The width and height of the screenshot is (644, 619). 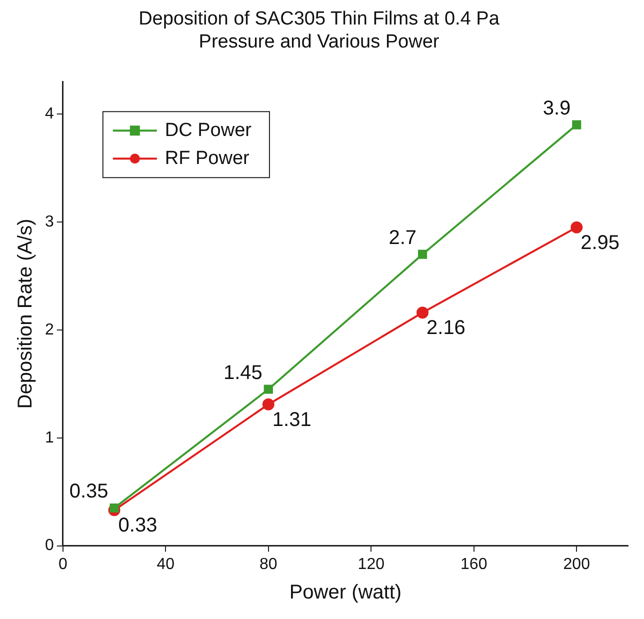 What do you see at coordinates (600, 243) in the screenshot?
I see `data-label: 2.95` at bounding box center [600, 243].